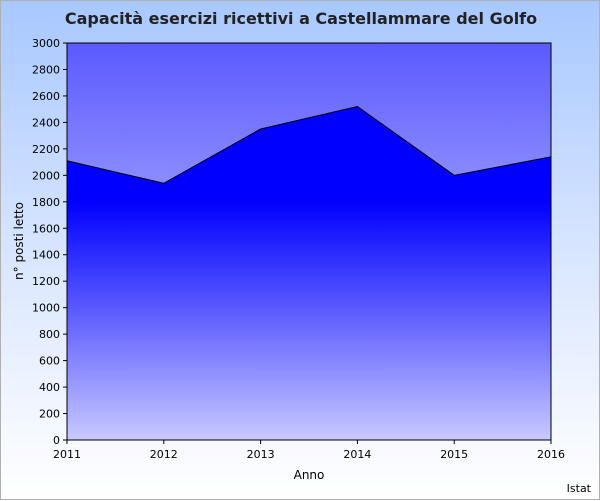  What do you see at coordinates (46, 228) in the screenshot?
I see `y-tick-label: 1600` at bounding box center [46, 228].